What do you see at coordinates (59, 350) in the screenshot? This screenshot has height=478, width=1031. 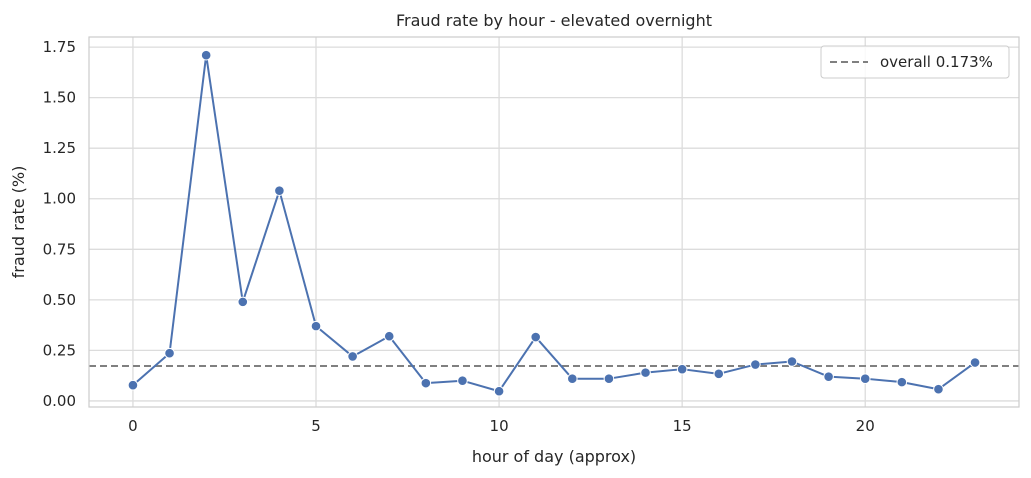 I see `y-tick-label: 0.25` at bounding box center [59, 350].